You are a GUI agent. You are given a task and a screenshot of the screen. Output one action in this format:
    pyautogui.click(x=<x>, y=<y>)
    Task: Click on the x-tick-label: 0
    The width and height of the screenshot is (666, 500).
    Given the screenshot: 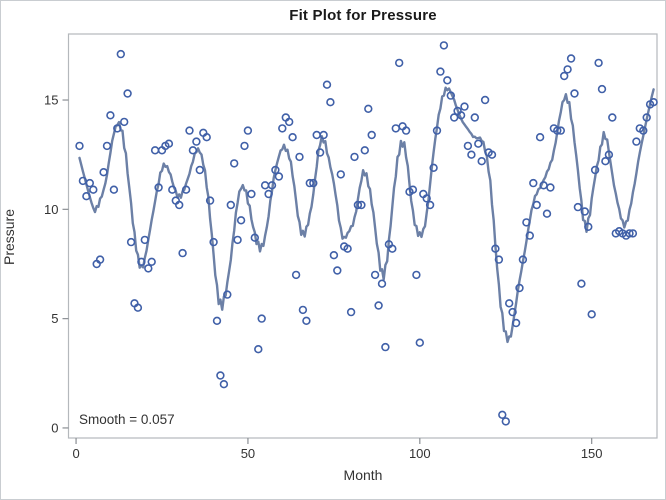 What is the action you would take?
    pyautogui.click(x=75, y=453)
    